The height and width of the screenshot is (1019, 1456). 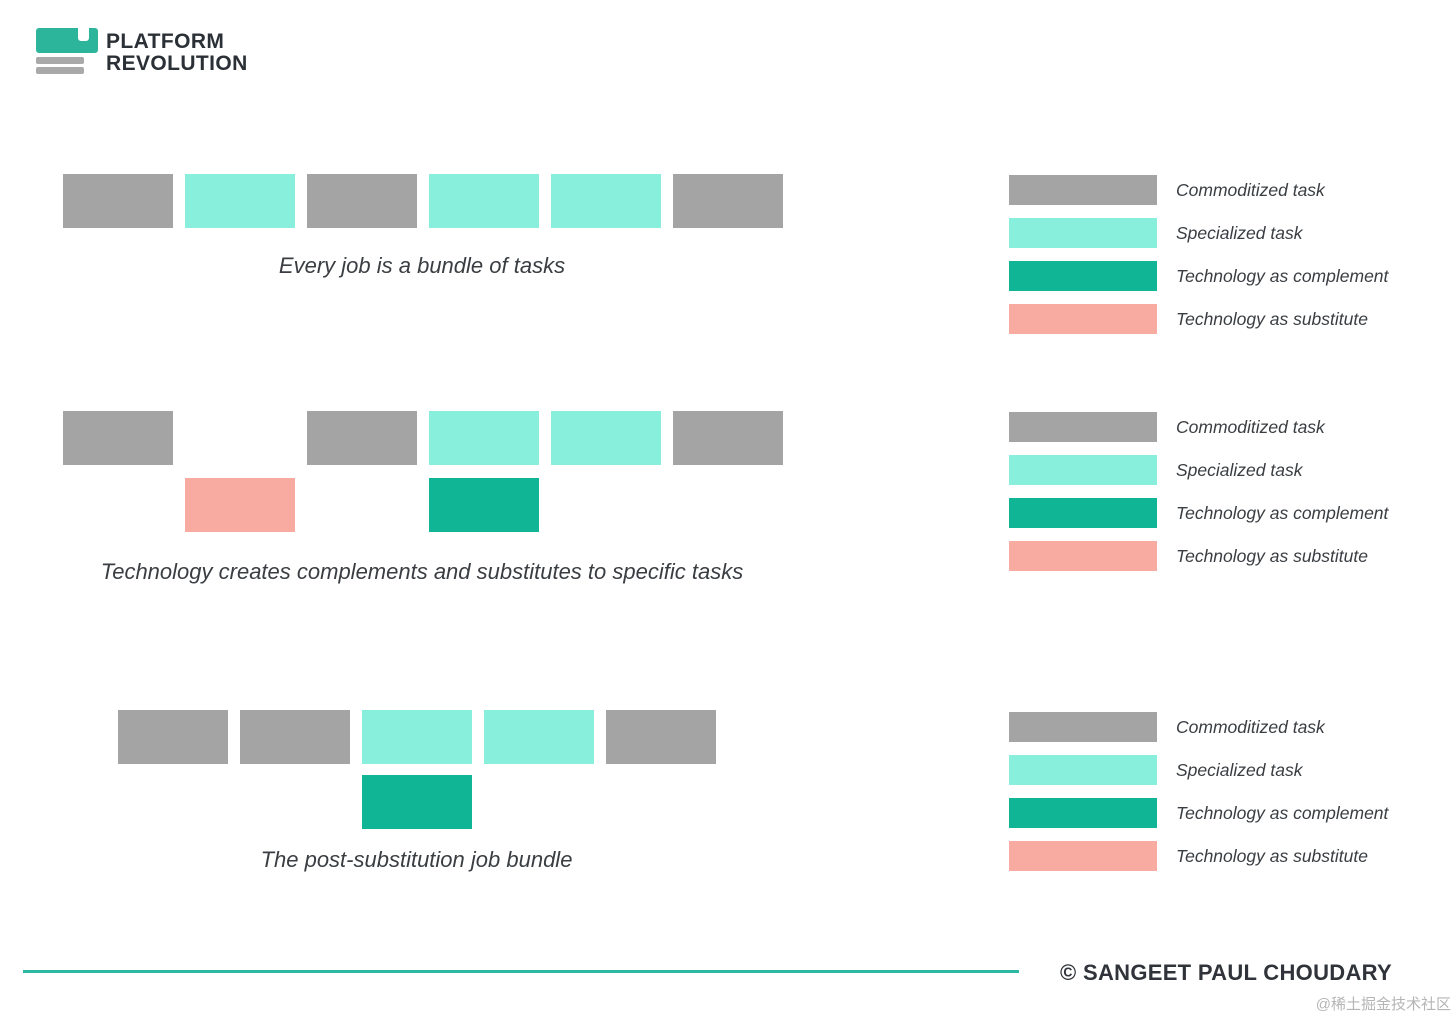 What do you see at coordinates (1226, 972) in the screenshot?
I see `copyright-text: © SANGEET PAUL CHOUDARY` at bounding box center [1226, 972].